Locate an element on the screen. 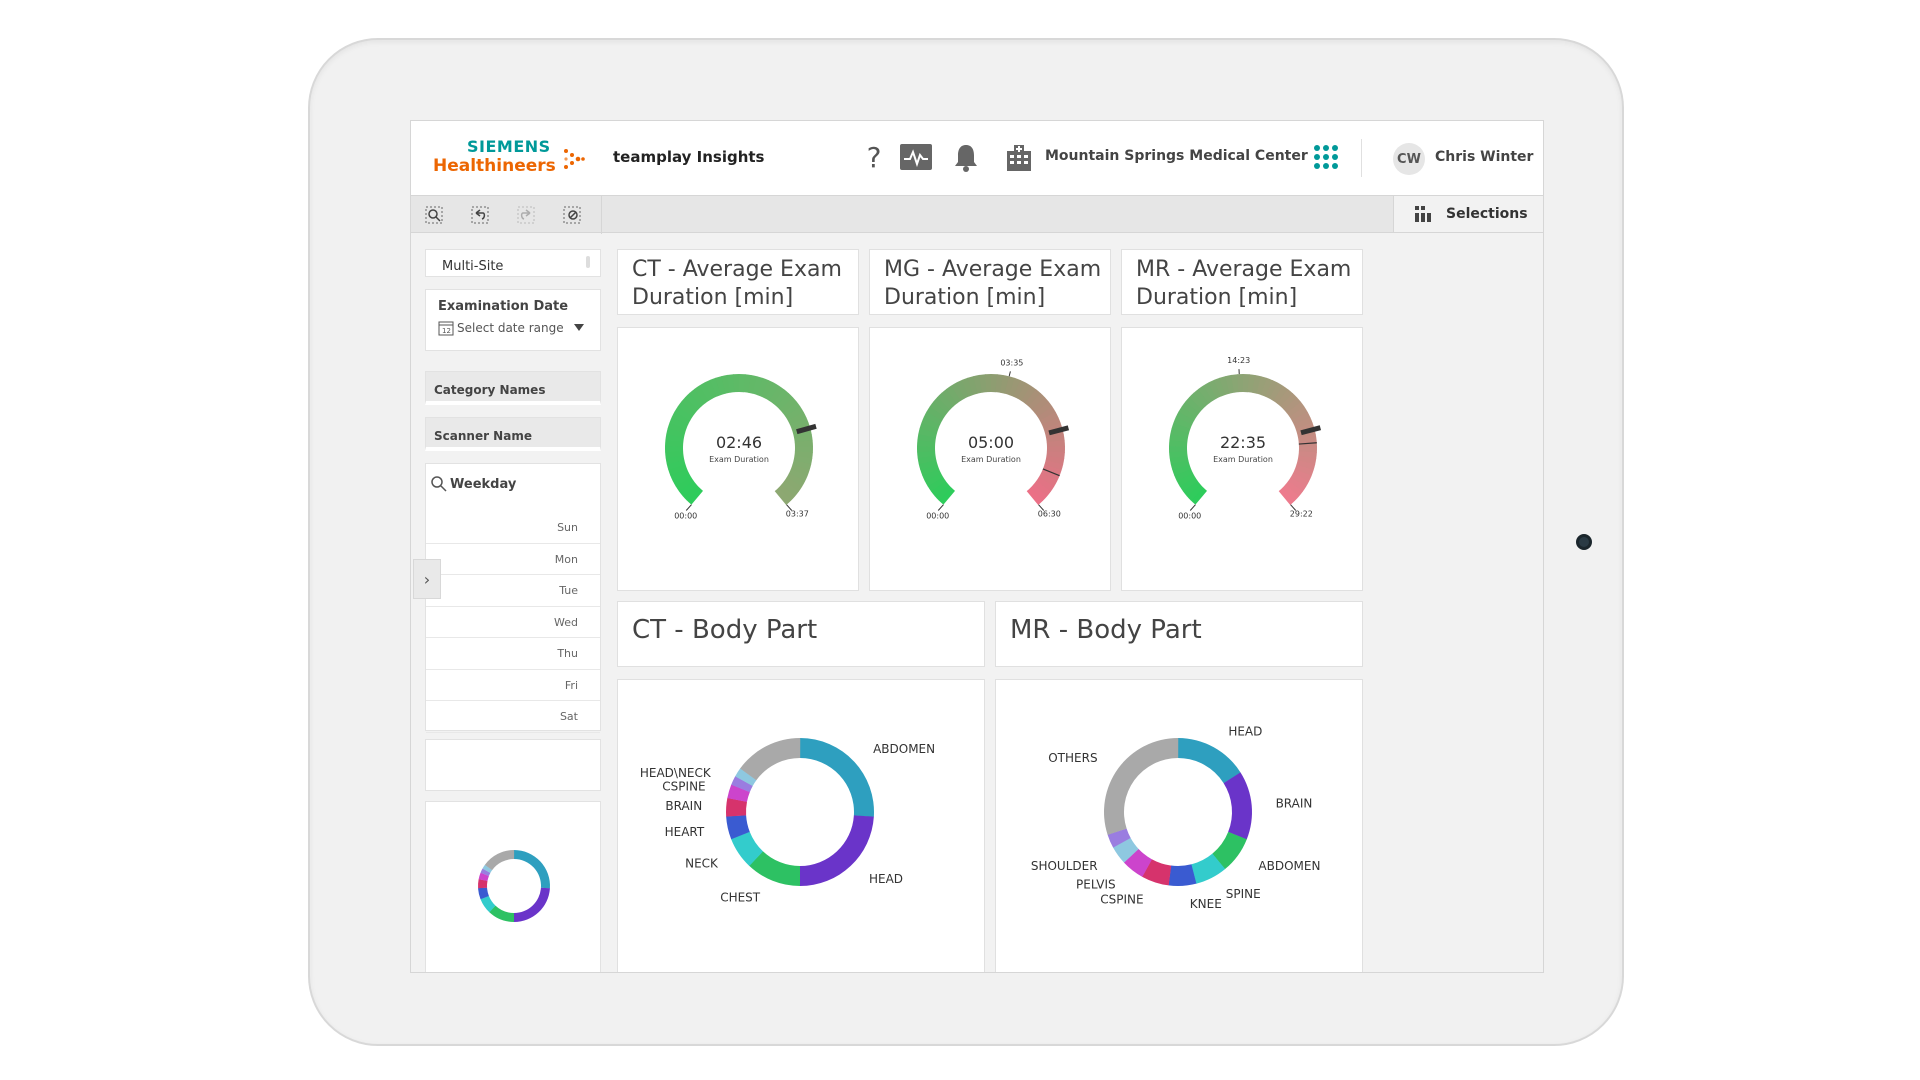 The height and width of the screenshot is (1080, 1920). filter-scanner-name: Scanner Name is located at coordinates (513, 434).